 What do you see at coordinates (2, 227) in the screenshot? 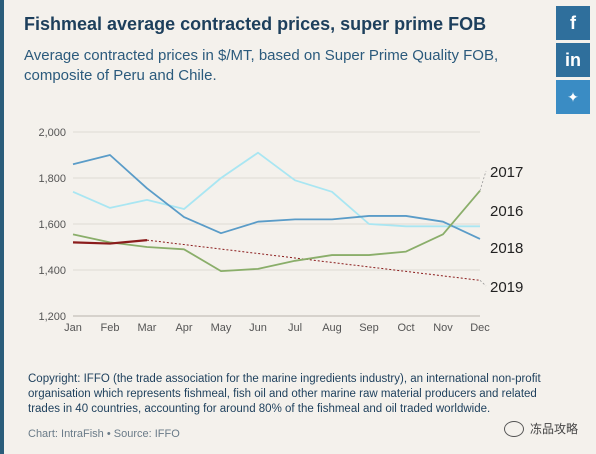
I see `accent-rule` at bounding box center [2, 227].